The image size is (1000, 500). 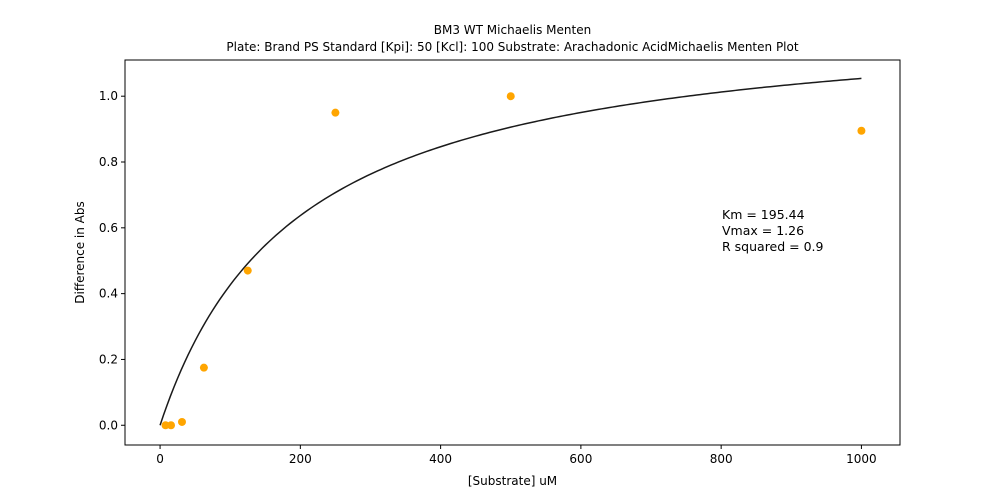 What do you see at coordinates (108, 228) in the screenshot?
I see `y-tick-label: 0.6` at bounding box center [108, 228].